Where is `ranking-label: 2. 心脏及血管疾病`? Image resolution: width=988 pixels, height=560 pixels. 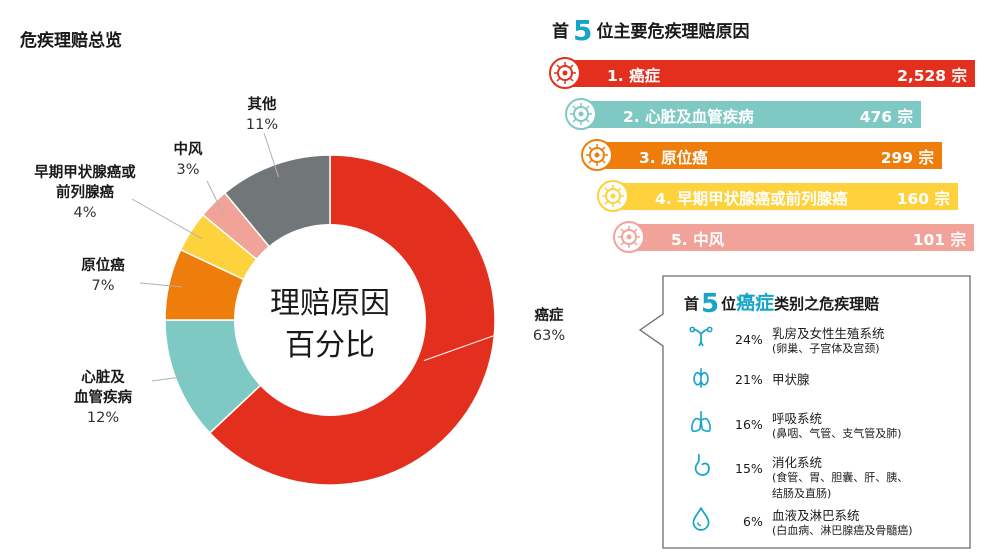
ranking-label: 2. 心脏及血管疾病 is located at coordinates (688, 117).